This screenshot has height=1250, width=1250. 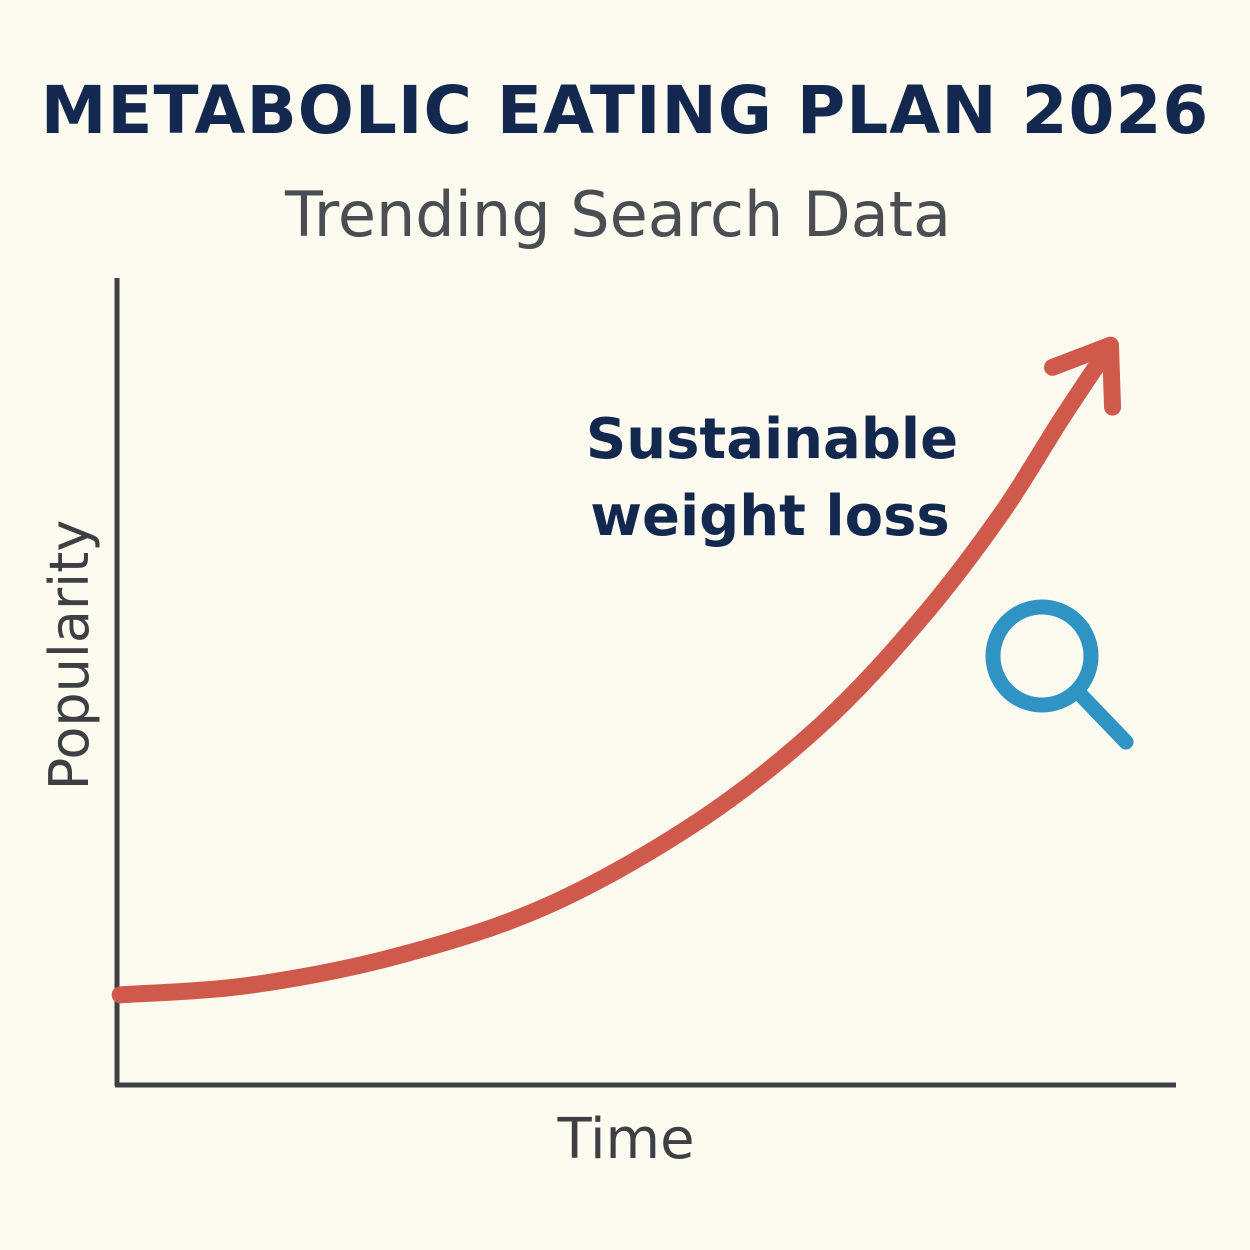 What do you see at coordinates (625, 1139) in the screenshot?
I see `x-axis-label: Time` at bounding box center [625, 1139].